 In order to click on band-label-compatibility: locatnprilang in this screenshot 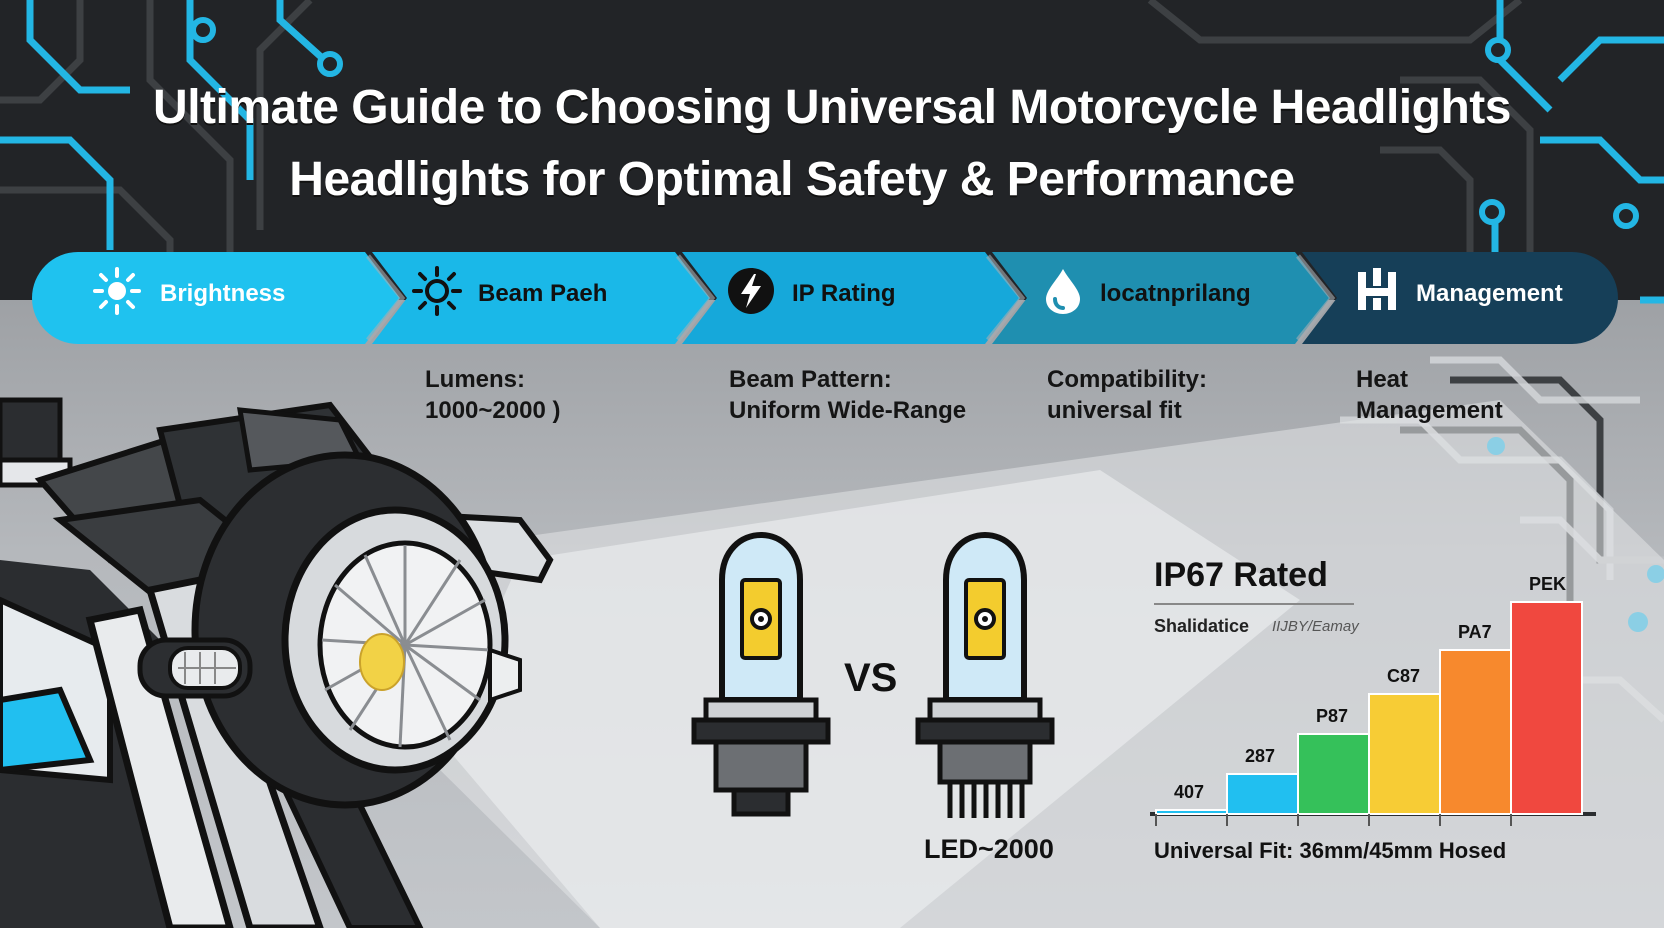, I will do `click(1175, 293)`.